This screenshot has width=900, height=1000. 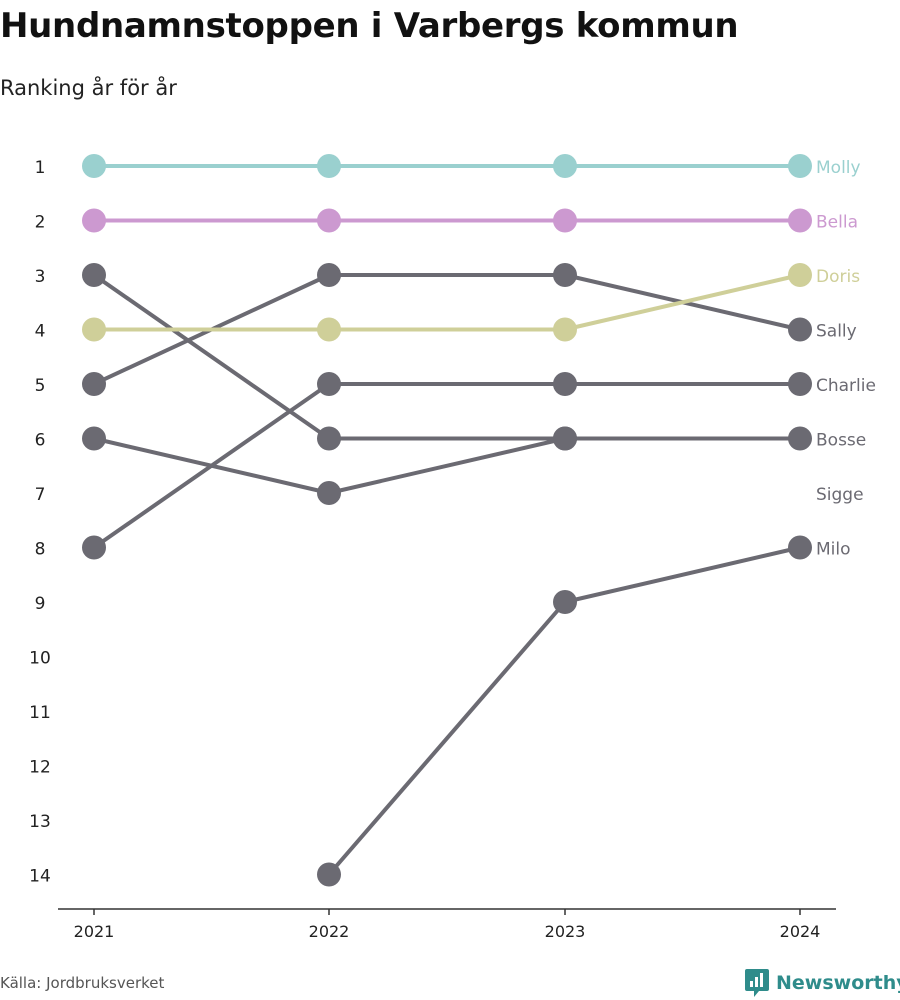 What do you see at coordinates (838, 983) in the screenshot?
I see `brand-name: Newsworthy` at bounding box center [838, 983].